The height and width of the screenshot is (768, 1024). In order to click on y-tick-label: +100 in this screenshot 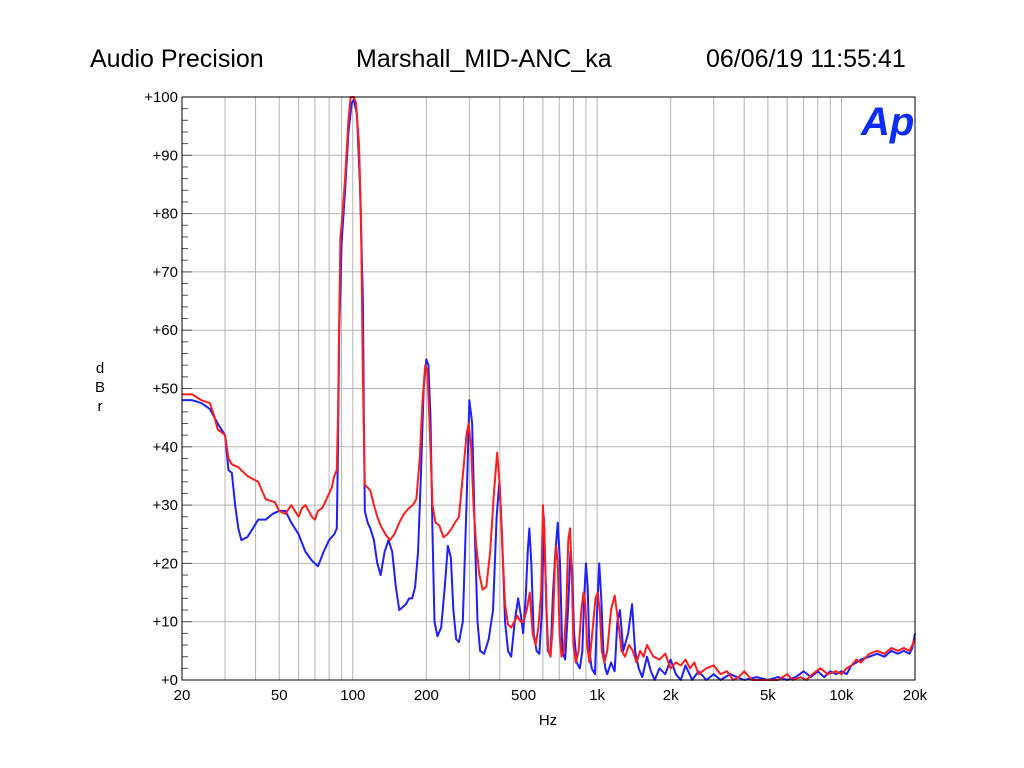, I will do `click(161, 97)`.